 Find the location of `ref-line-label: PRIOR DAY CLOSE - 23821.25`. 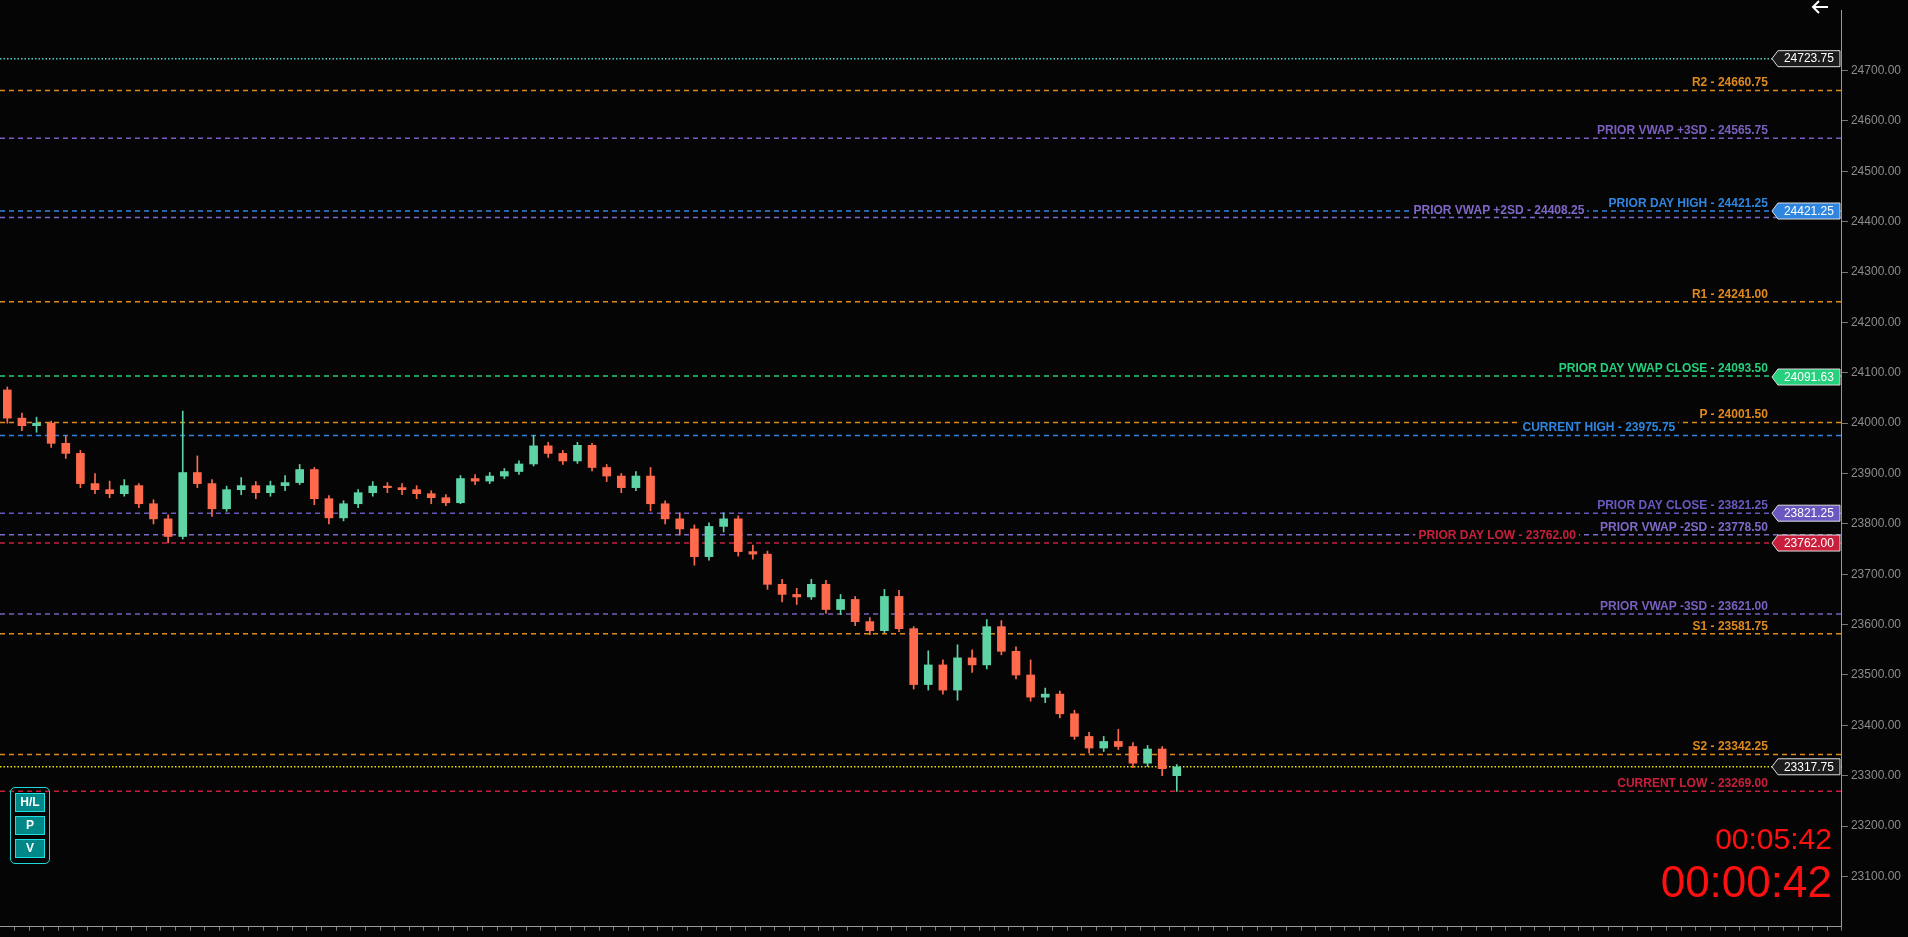

ref-line-label: PRIOR DAY CLOSE - 23821.25 is located at coordinates (1683, 505).